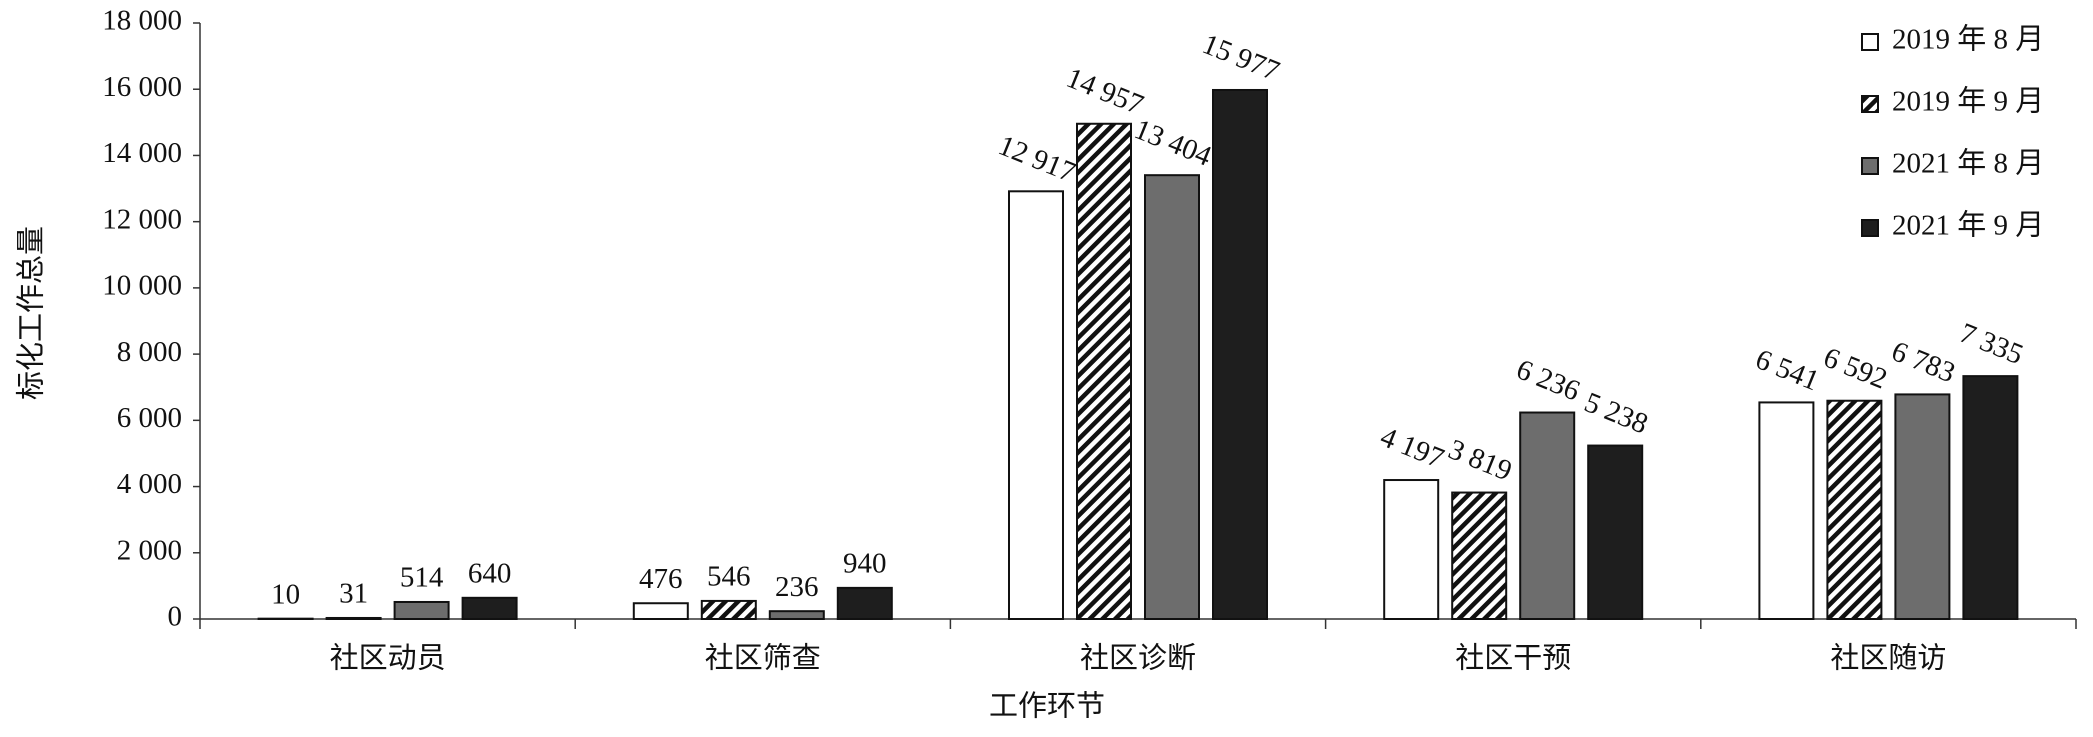 This screenshot has height=737, width=2093. Describe the element at coordinates (1105, 92) in the screenshot. I see `value-label: 14 957` at that location.